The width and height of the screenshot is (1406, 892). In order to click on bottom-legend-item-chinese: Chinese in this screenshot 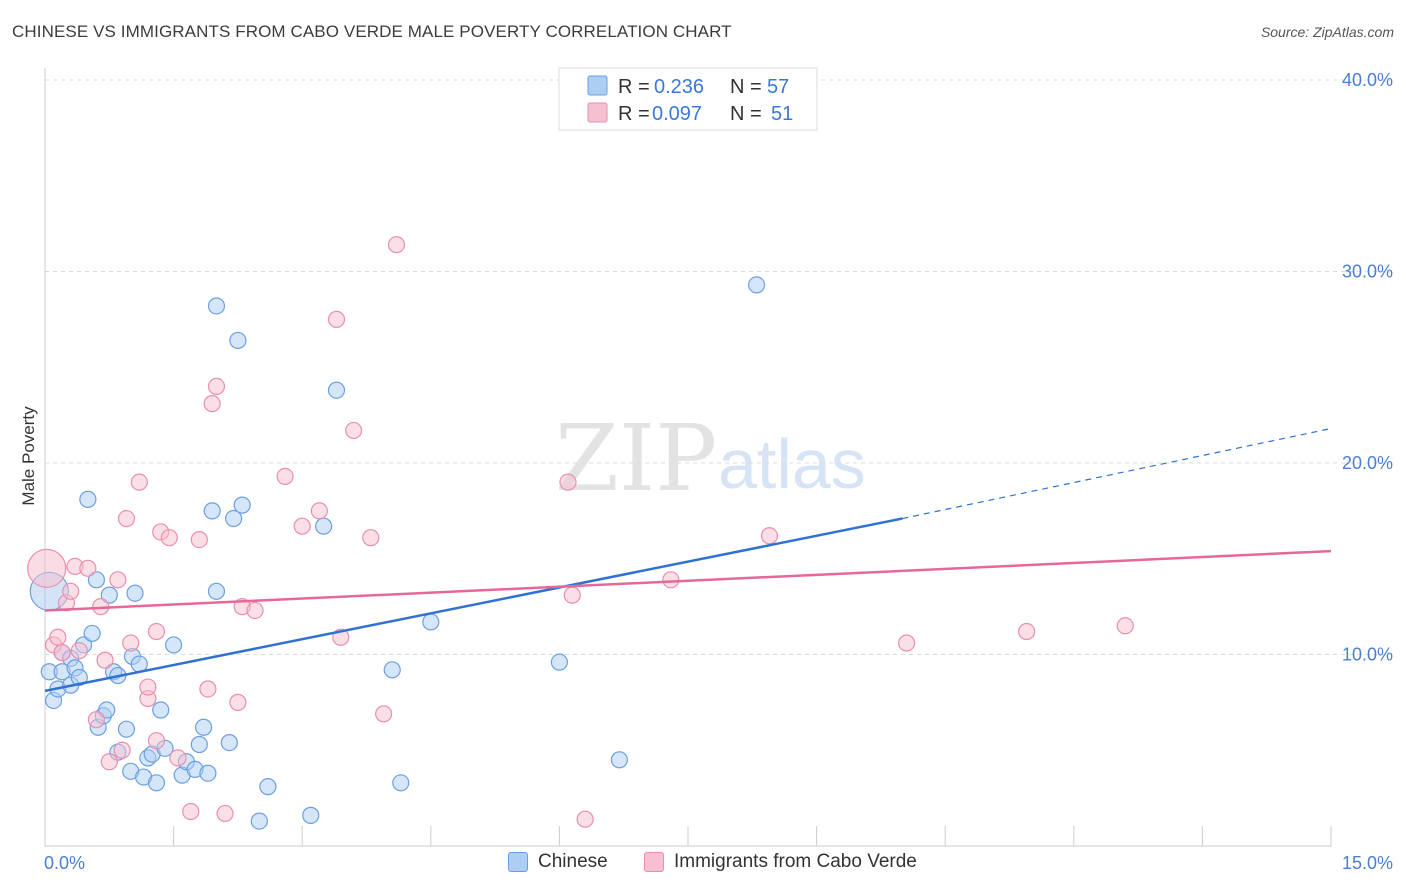, I will do `click(558, 862)`.